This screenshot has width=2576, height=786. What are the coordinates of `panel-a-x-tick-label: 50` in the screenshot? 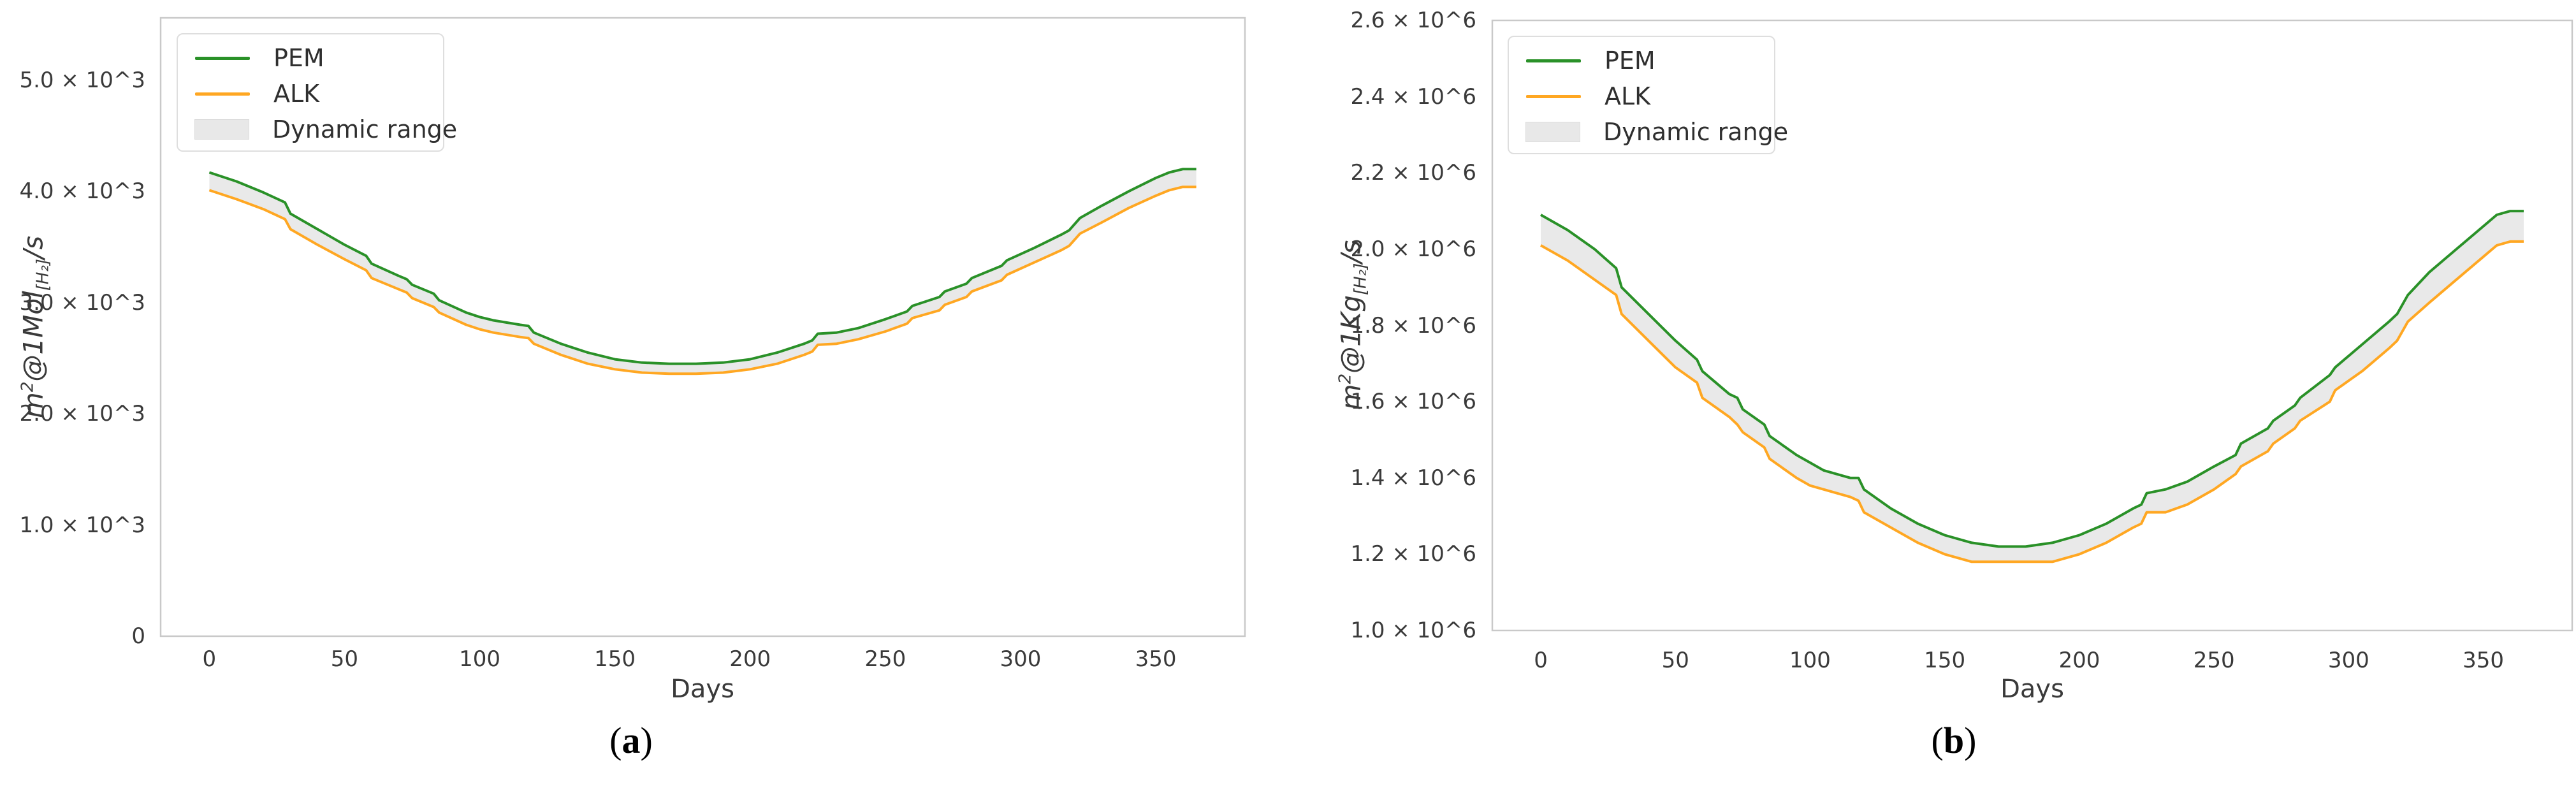 It's located at (344, 659).